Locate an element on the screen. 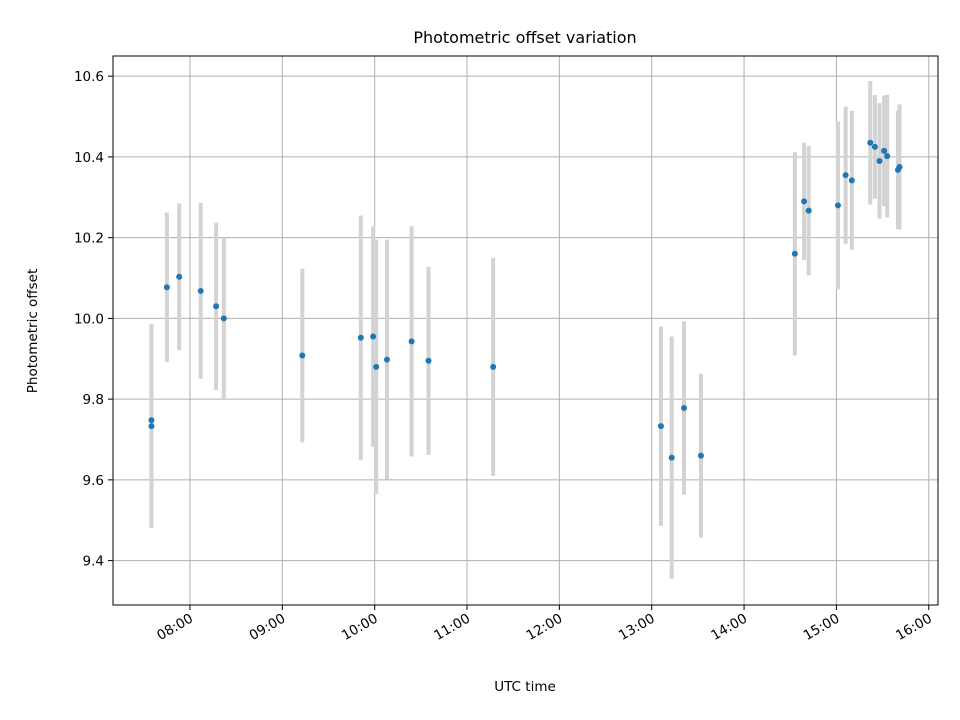 The height and width of the screenshot is (720, 960). y-tick-label: 10.0 is located at coordinates (89, 319).